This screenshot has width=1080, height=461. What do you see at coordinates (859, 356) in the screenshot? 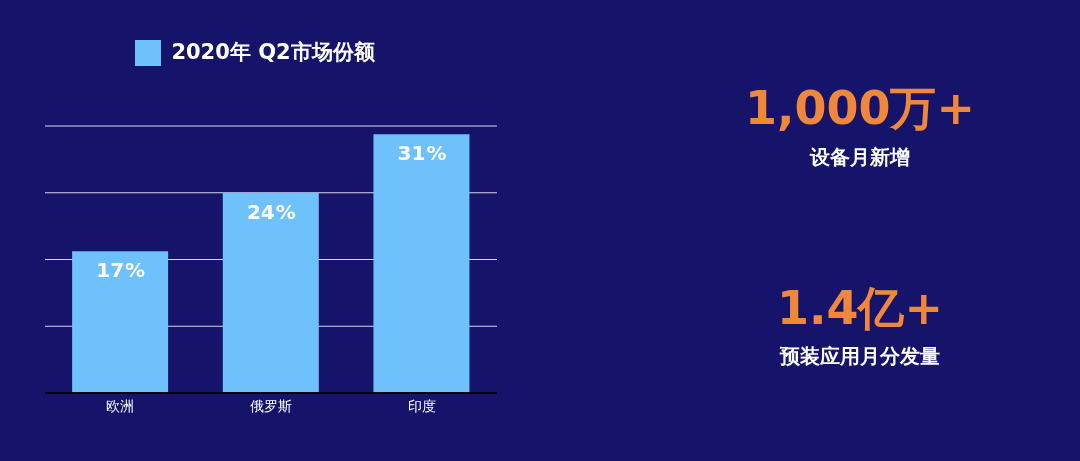
I see `text: 预装应用月分发量` at bounding box center [859, 356].